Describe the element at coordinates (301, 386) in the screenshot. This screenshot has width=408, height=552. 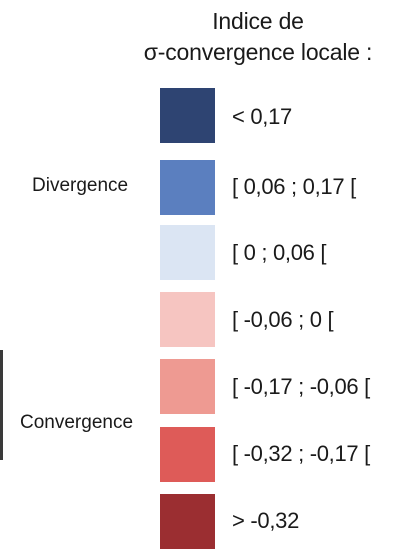
I see `legend-item-label-5: [ -0,17 ; -0,06 [` at that location.